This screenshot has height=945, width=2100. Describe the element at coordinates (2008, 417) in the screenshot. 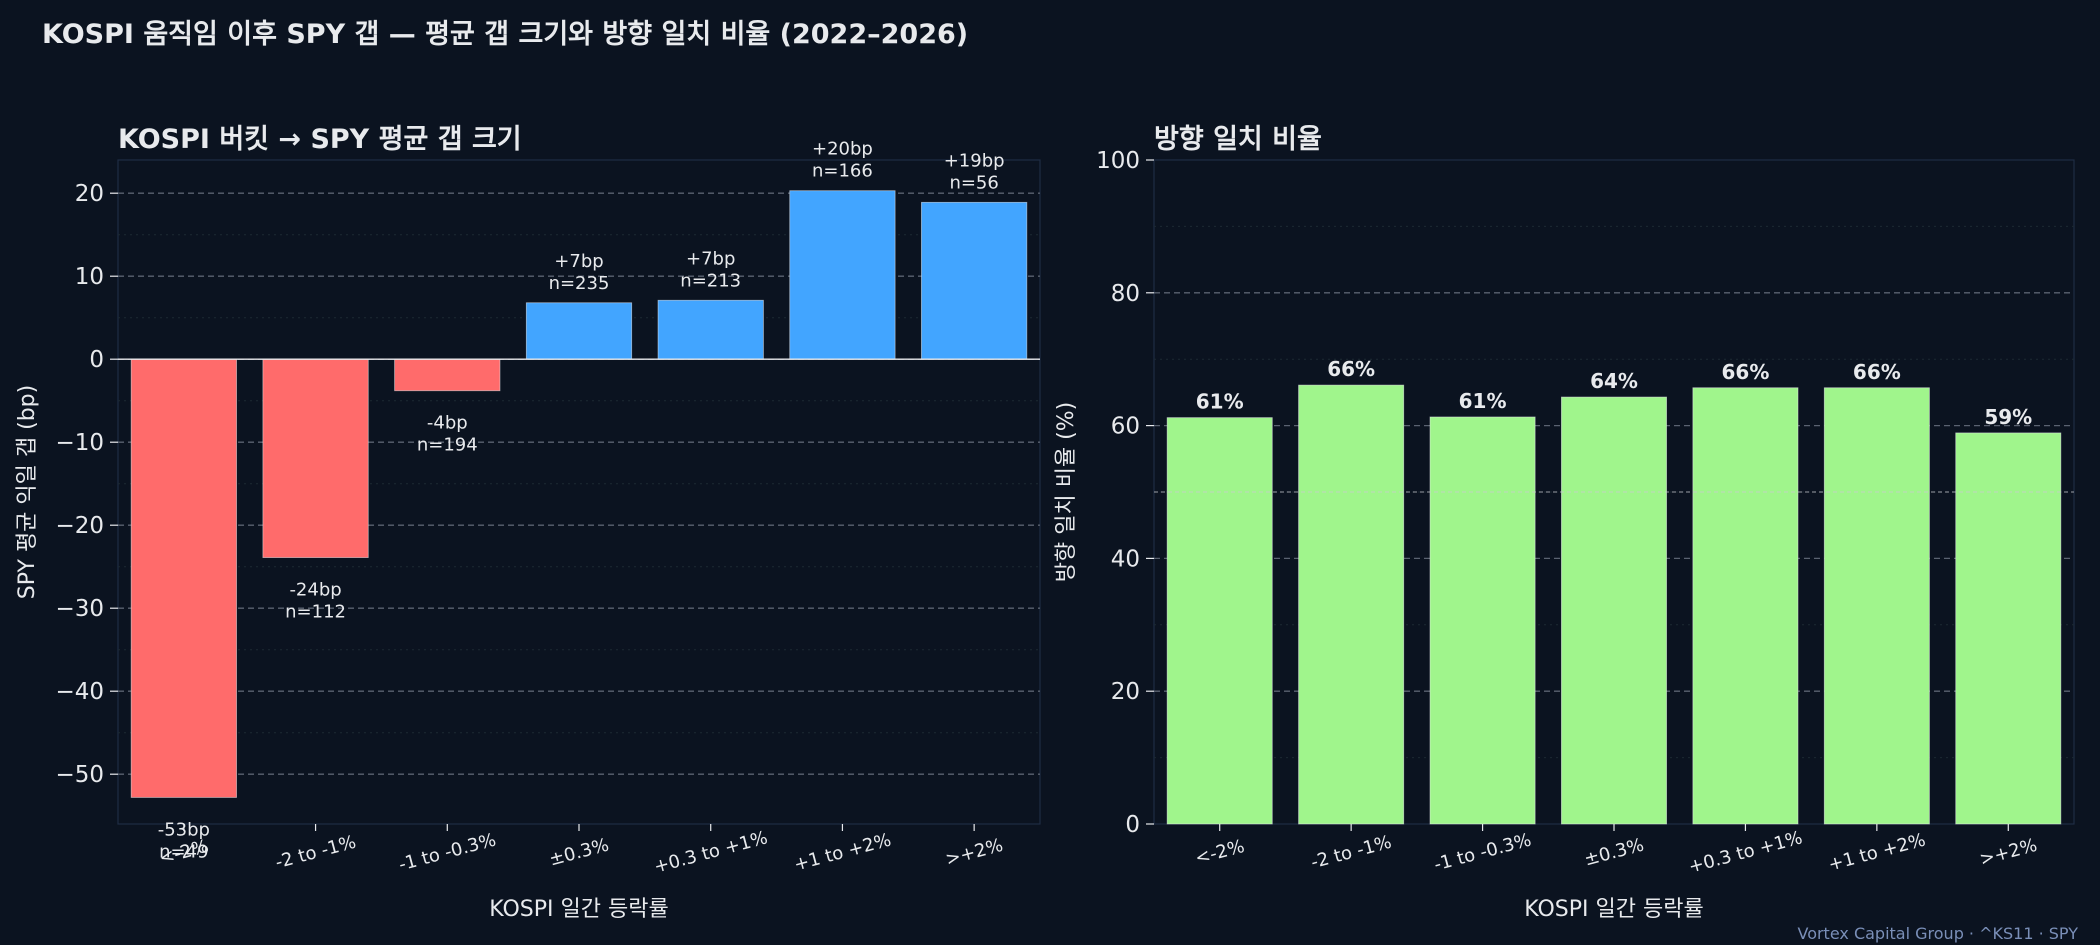

I see `data-label: 59%` at that location.